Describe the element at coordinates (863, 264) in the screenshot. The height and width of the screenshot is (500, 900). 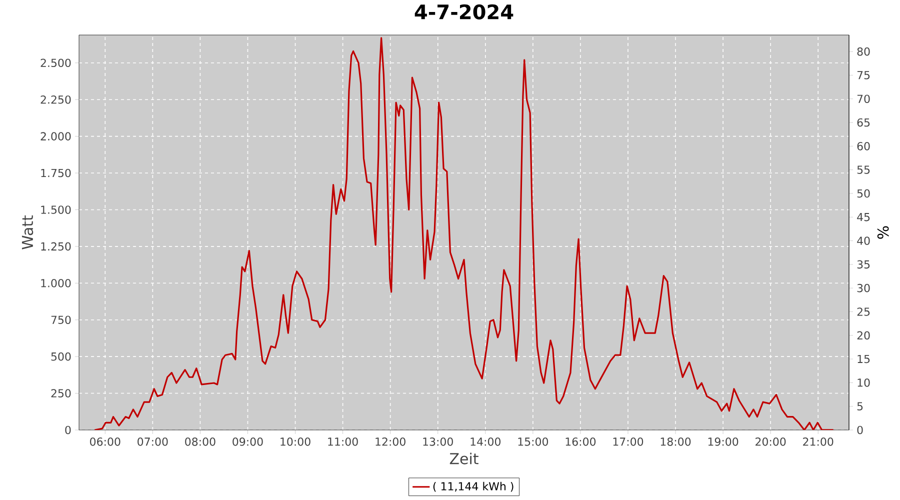
I see `y2-tick-label: 35` at that location.